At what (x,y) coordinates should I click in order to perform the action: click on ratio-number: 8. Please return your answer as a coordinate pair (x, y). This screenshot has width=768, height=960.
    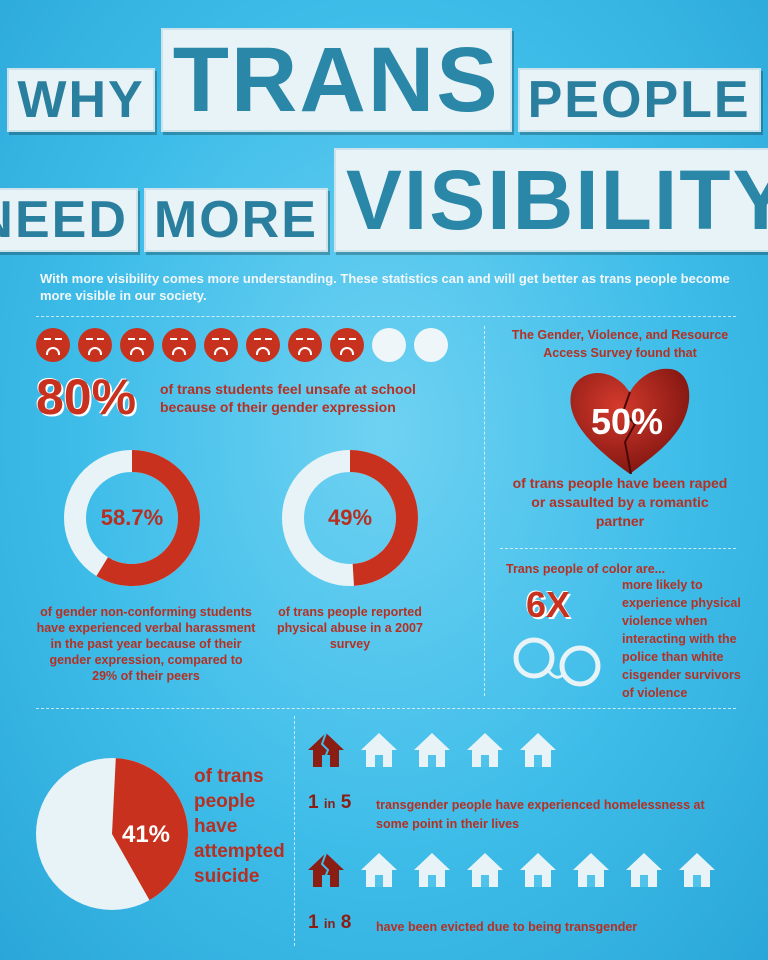
    Looking at the image, I should click on (346, 922).